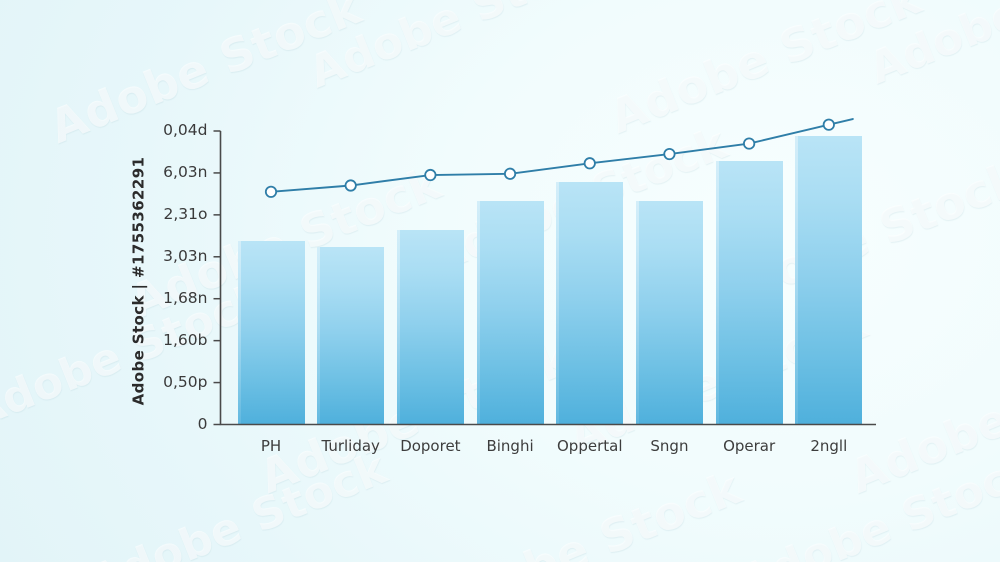  Describe the element at coordinates (185, 297) in the screenshot. I see `y-tick-label: 1,68n` at that location.